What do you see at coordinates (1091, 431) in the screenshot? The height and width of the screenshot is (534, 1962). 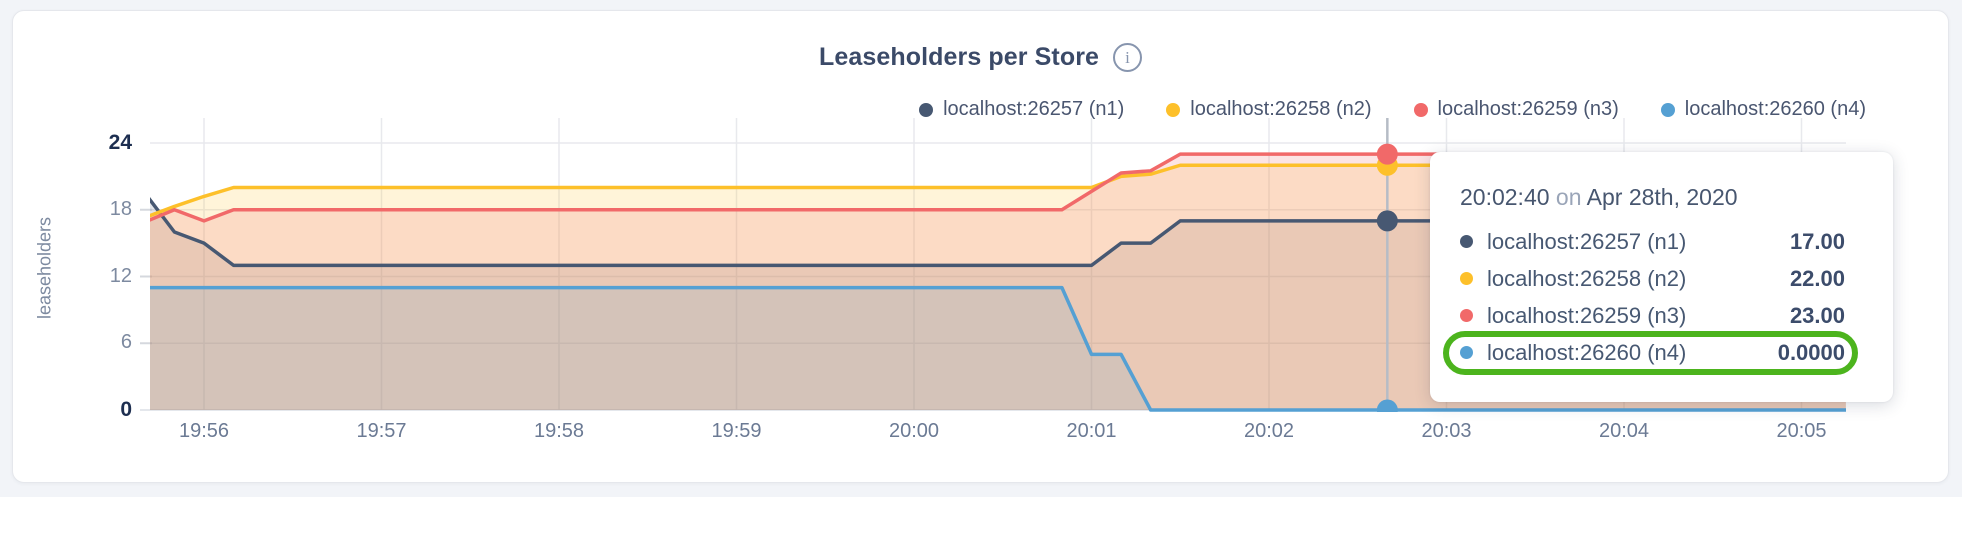 I see `x-axis-tick-label: 20:01` at bounding box center [1091, 431].